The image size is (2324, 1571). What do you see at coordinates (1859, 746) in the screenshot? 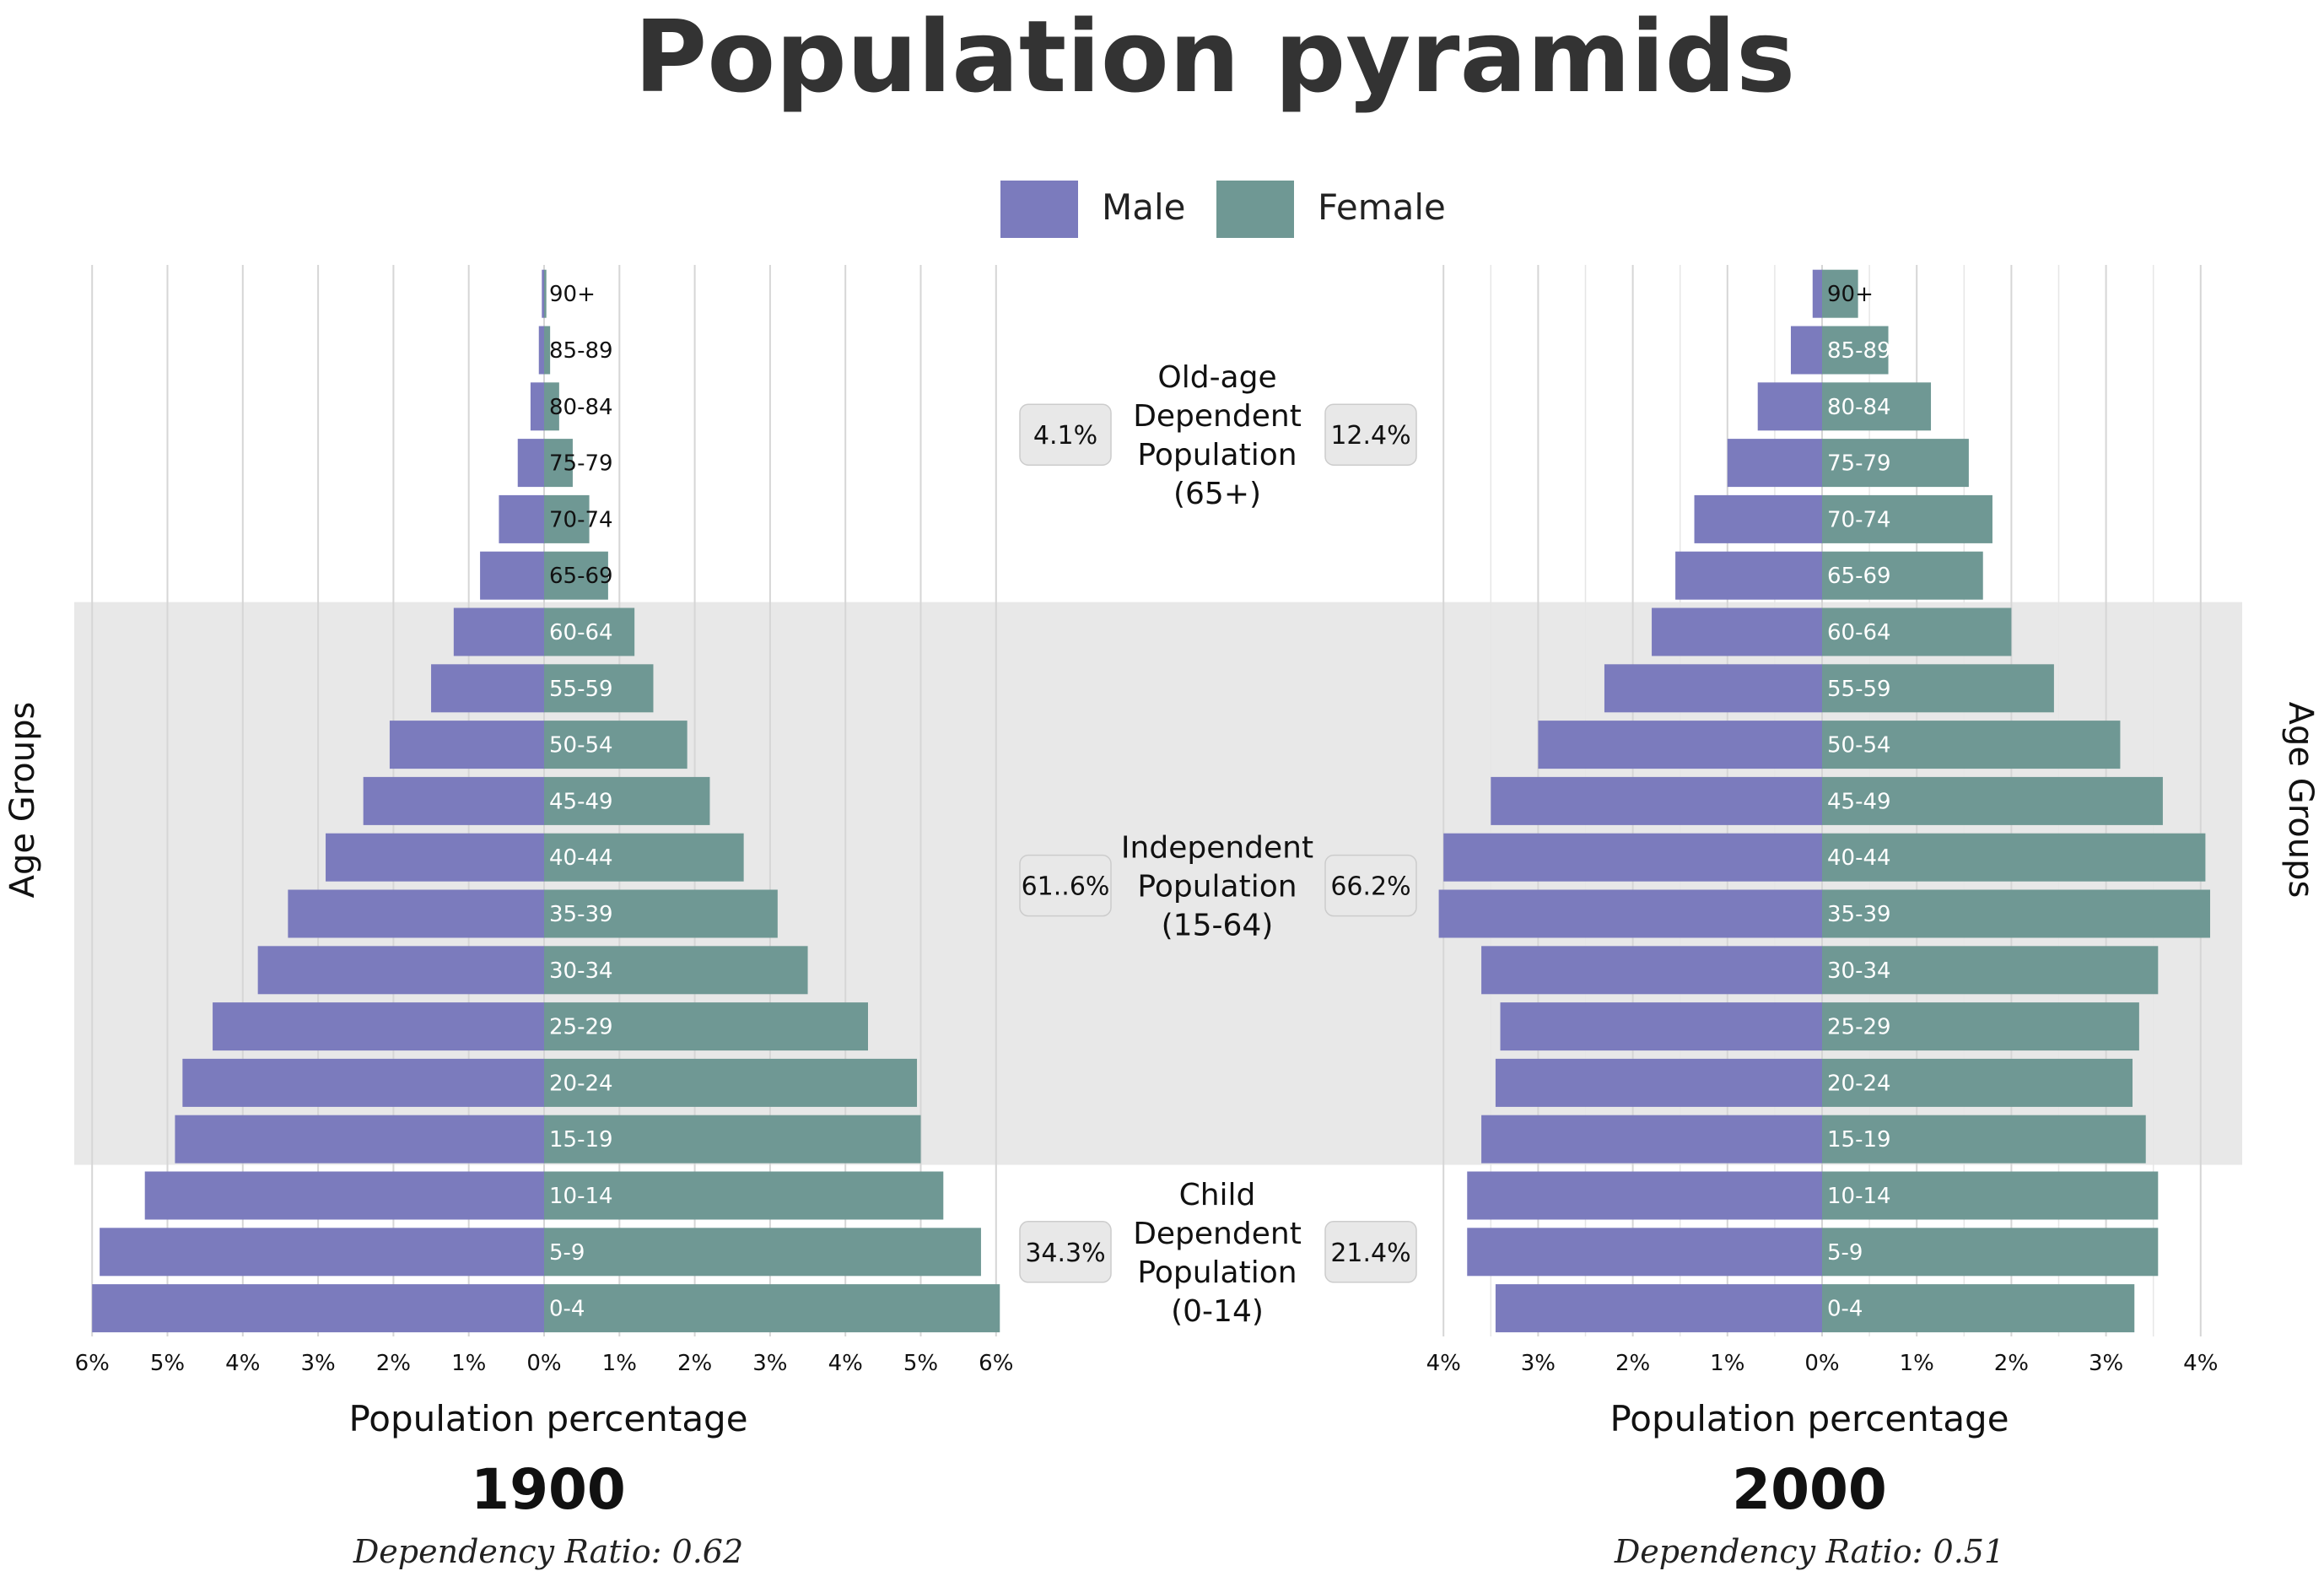
I see `age-label-50-54: 50-54` at bounding box center [1859, 746].